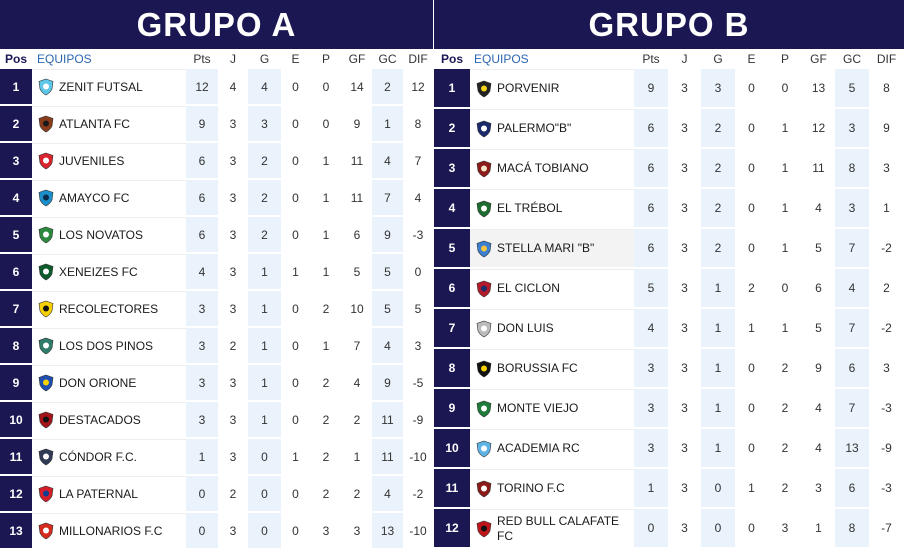  Describe the element at coordinates (109, 123) in the screenshot. I see `team-cell: ATLANTA FC` at that location.